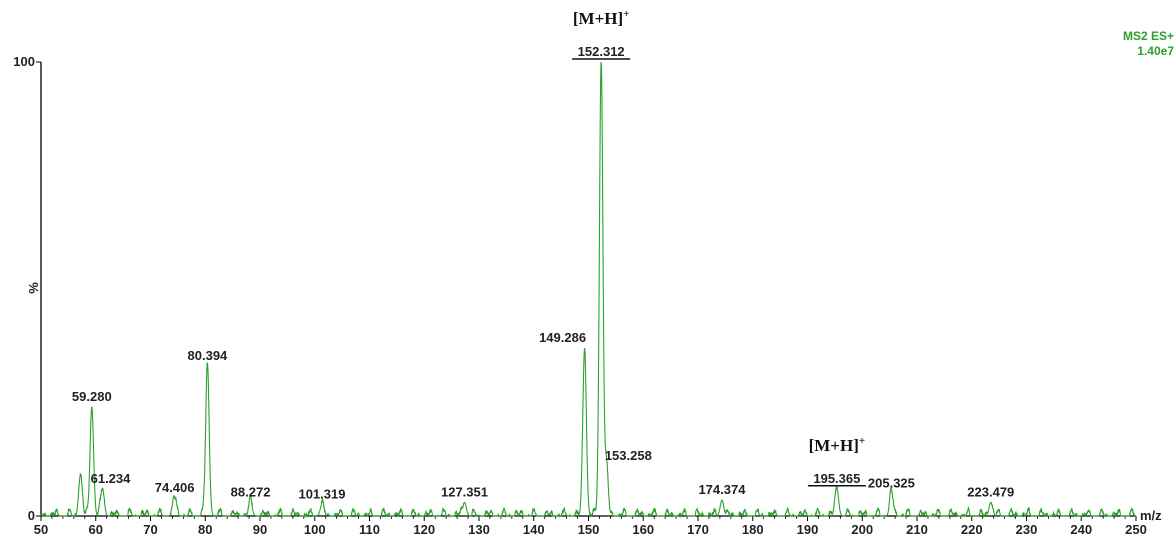  What do you see at coordinates (1155, 51) in the screenshot?
I see `intensity-label: 1.40e7` at bounding box center [1155, 51].